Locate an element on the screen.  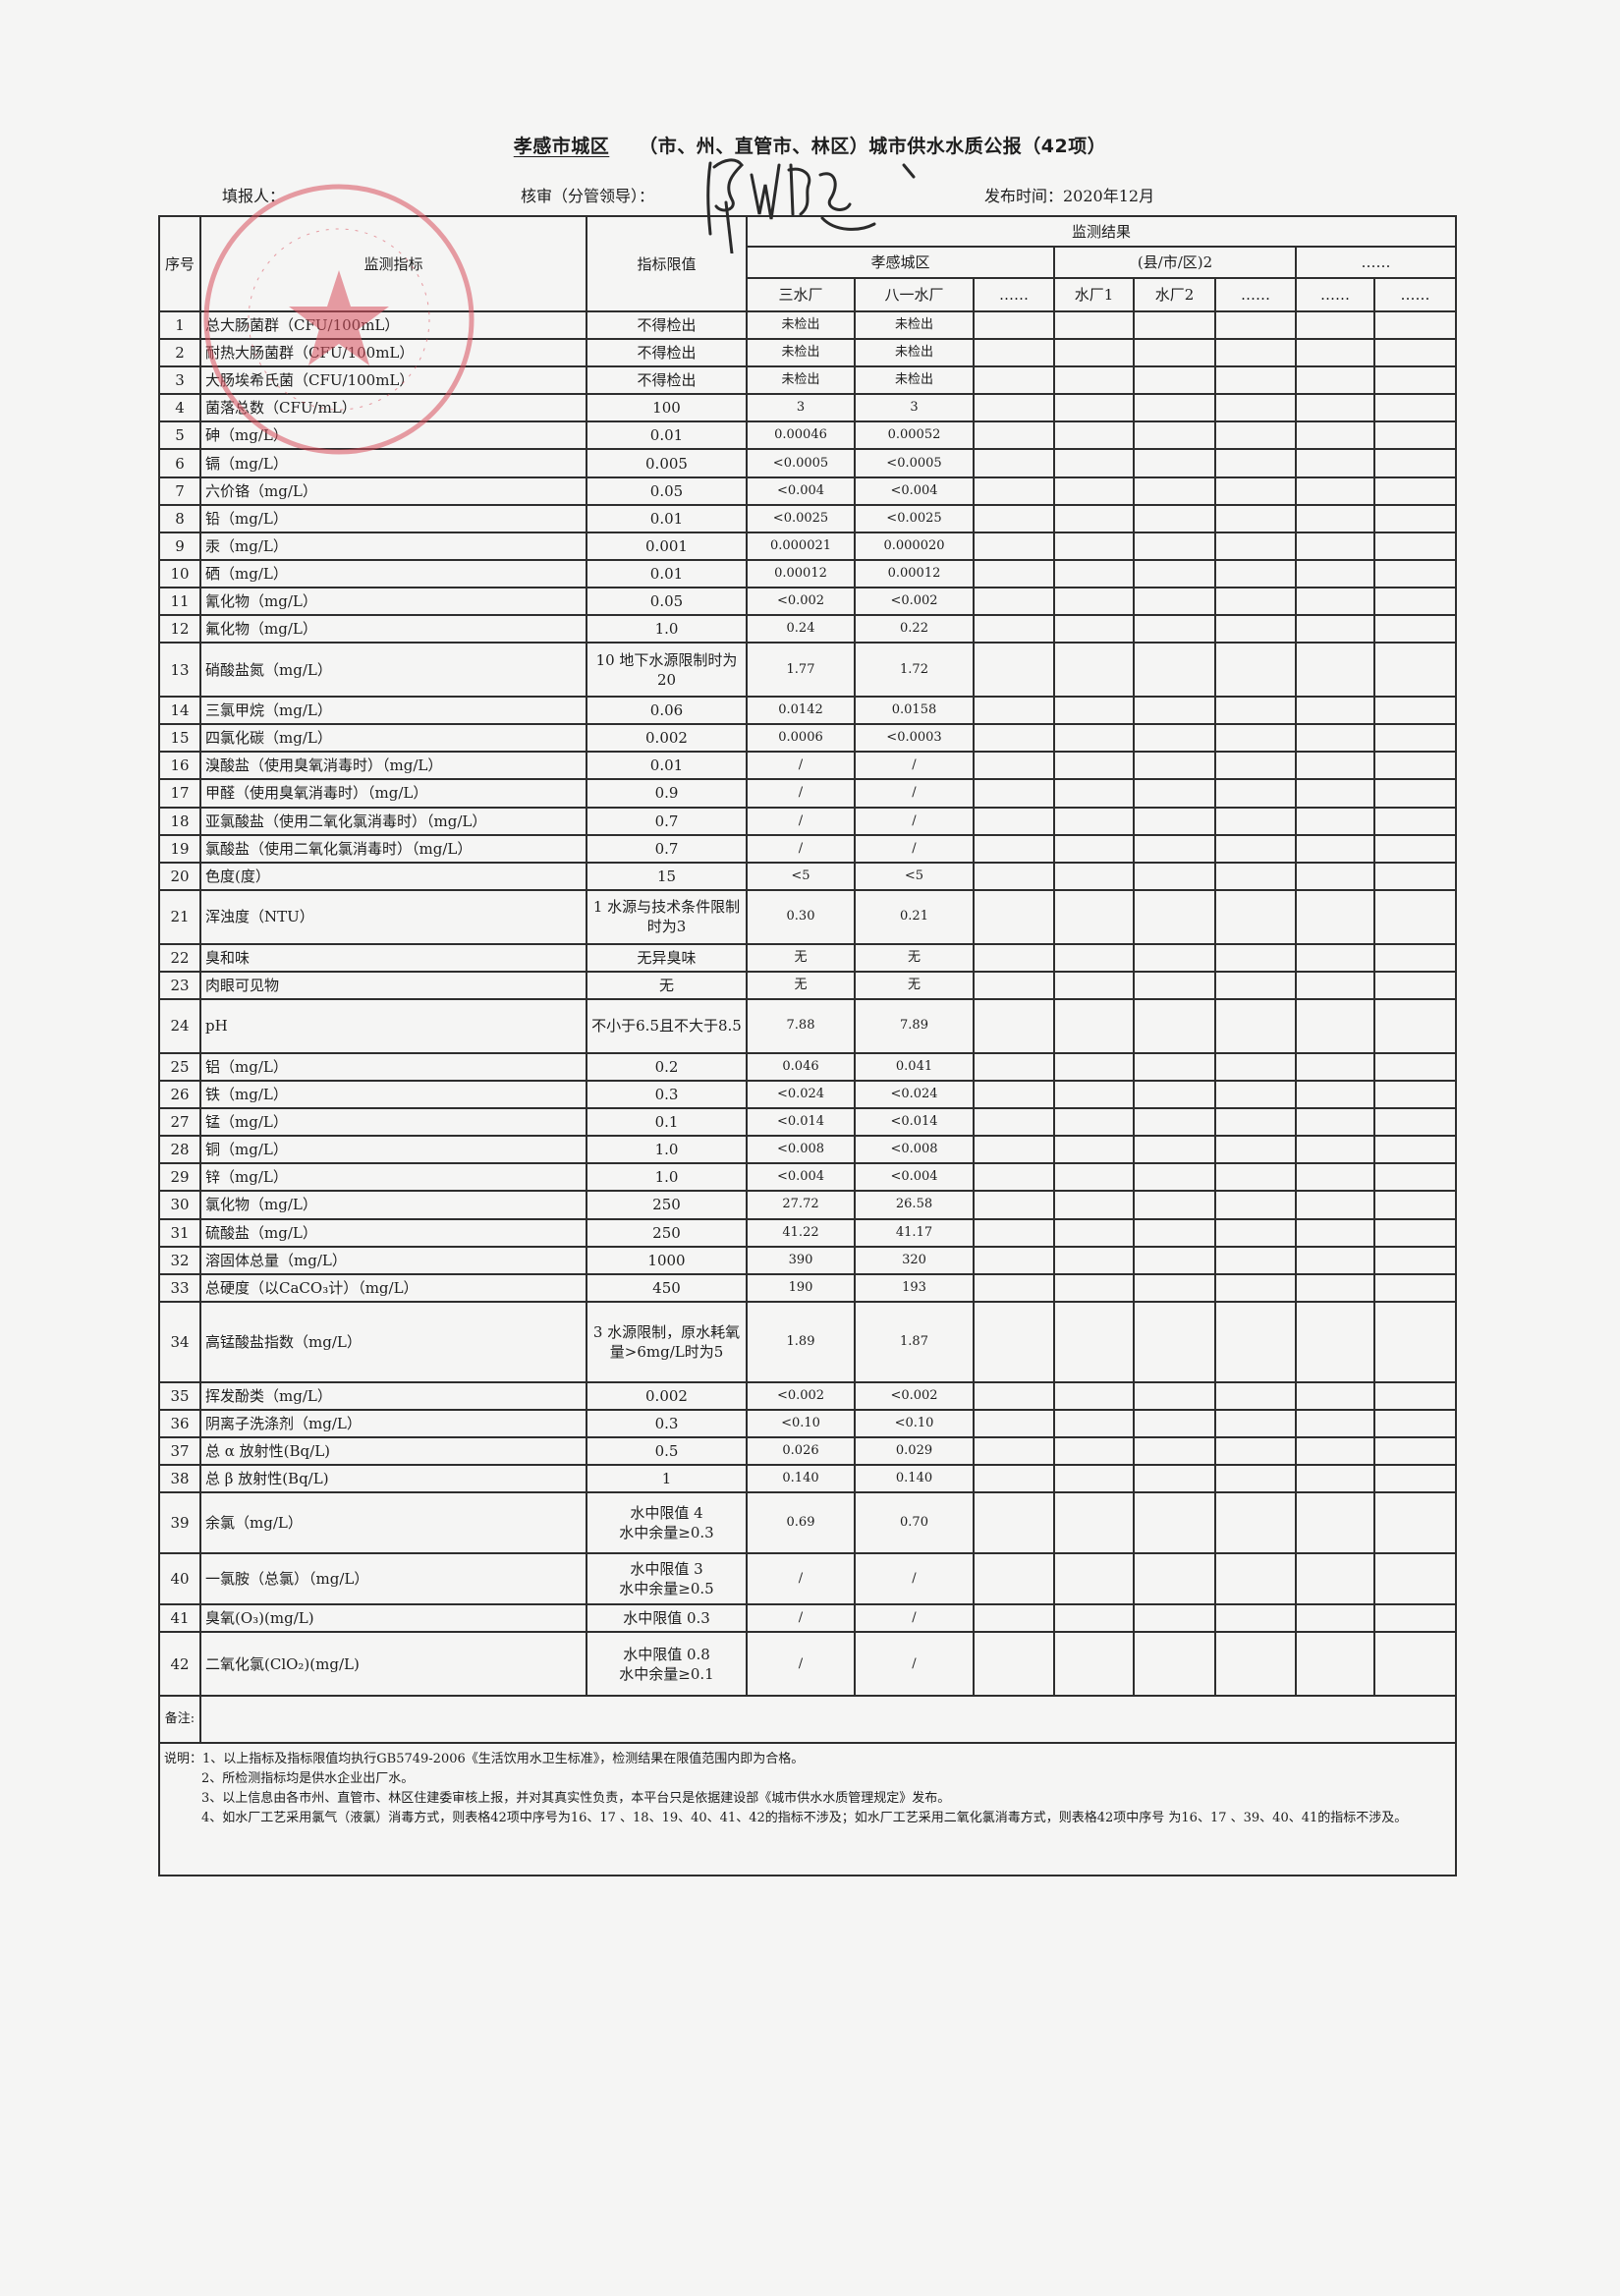
row-seq: 41 is located at coordinates (179, 1618).